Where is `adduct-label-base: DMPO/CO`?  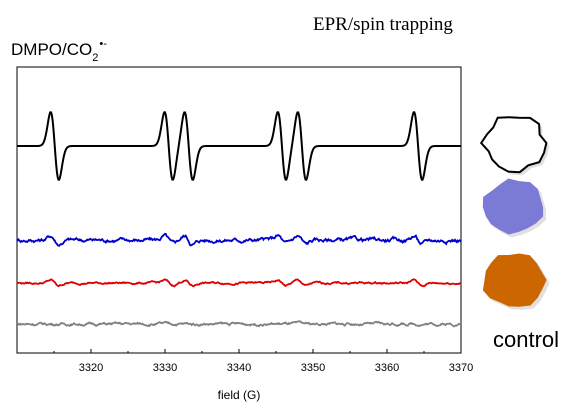 adduct-label-base: DMPO/CO is located at coordinates (51, 49).